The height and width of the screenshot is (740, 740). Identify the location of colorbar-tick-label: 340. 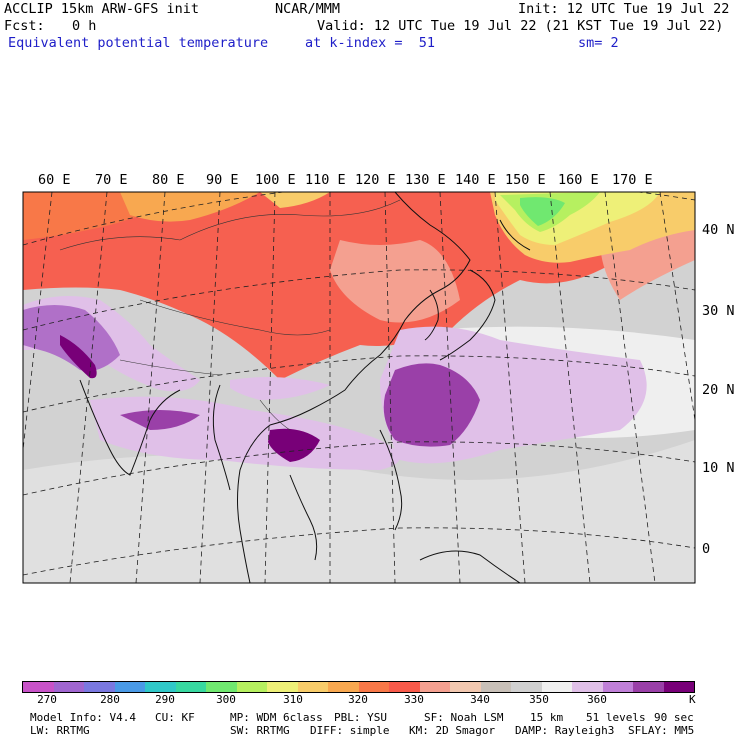
(480, 699).